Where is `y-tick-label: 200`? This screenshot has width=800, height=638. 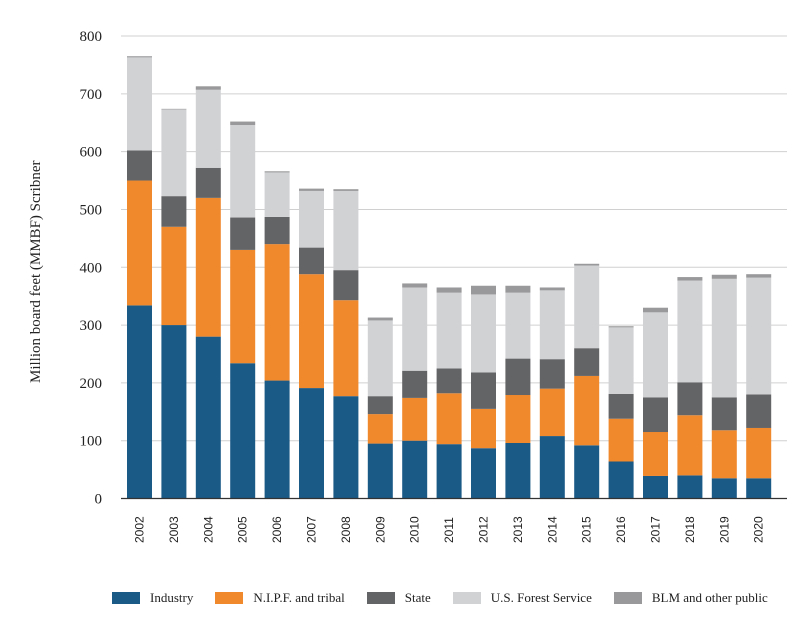
y-tick-label: 200 is located at coordinates (91, 384).